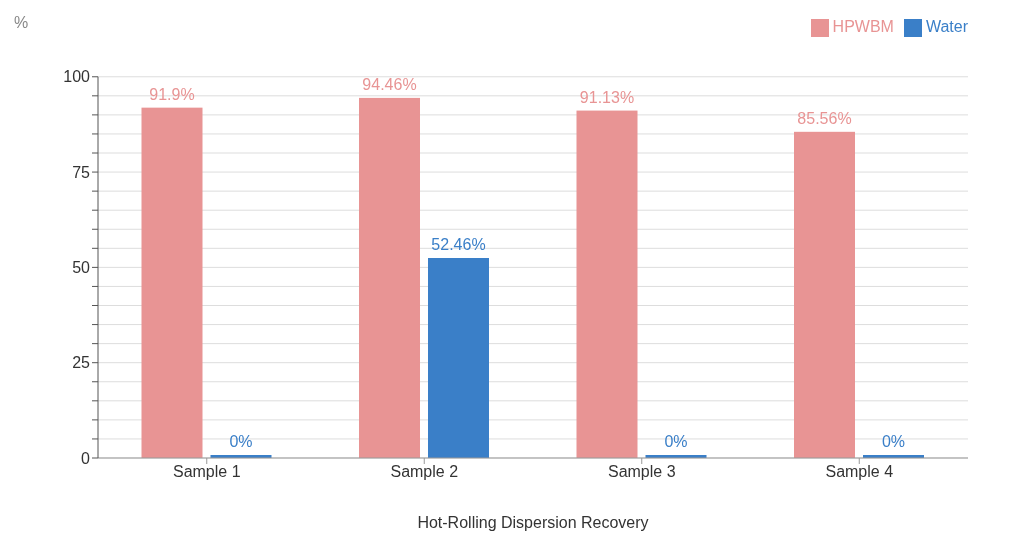  I want to click on legend-label: Water, so click(946, 26).